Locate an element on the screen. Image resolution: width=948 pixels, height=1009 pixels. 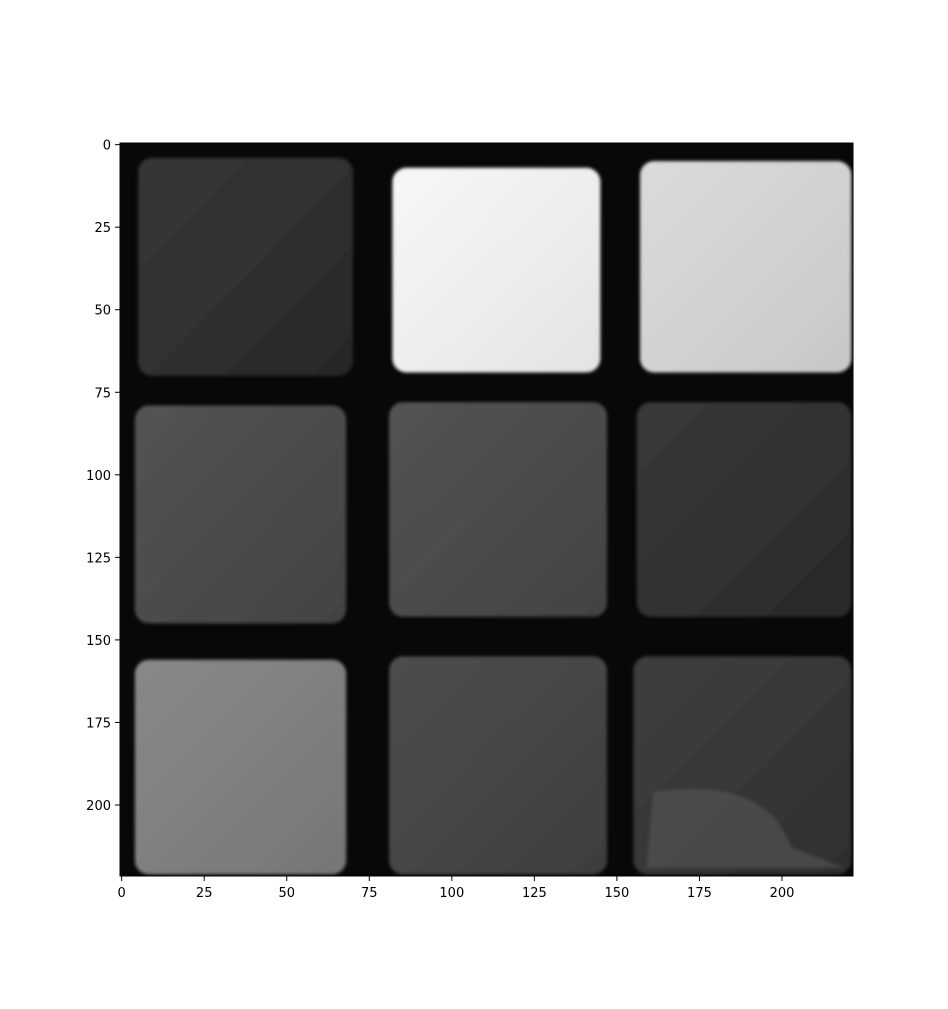
facelet-glare is located at coordinates (745, 828).